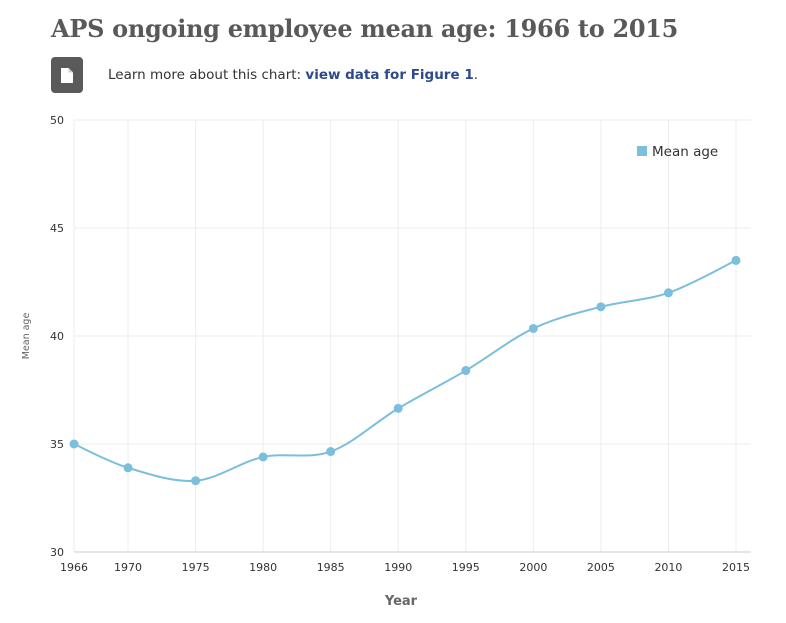 Image resolution: width=786 pixels, height=623 pixels. I want to click on x-tick-label-1995: 1995, so click(466, 567).